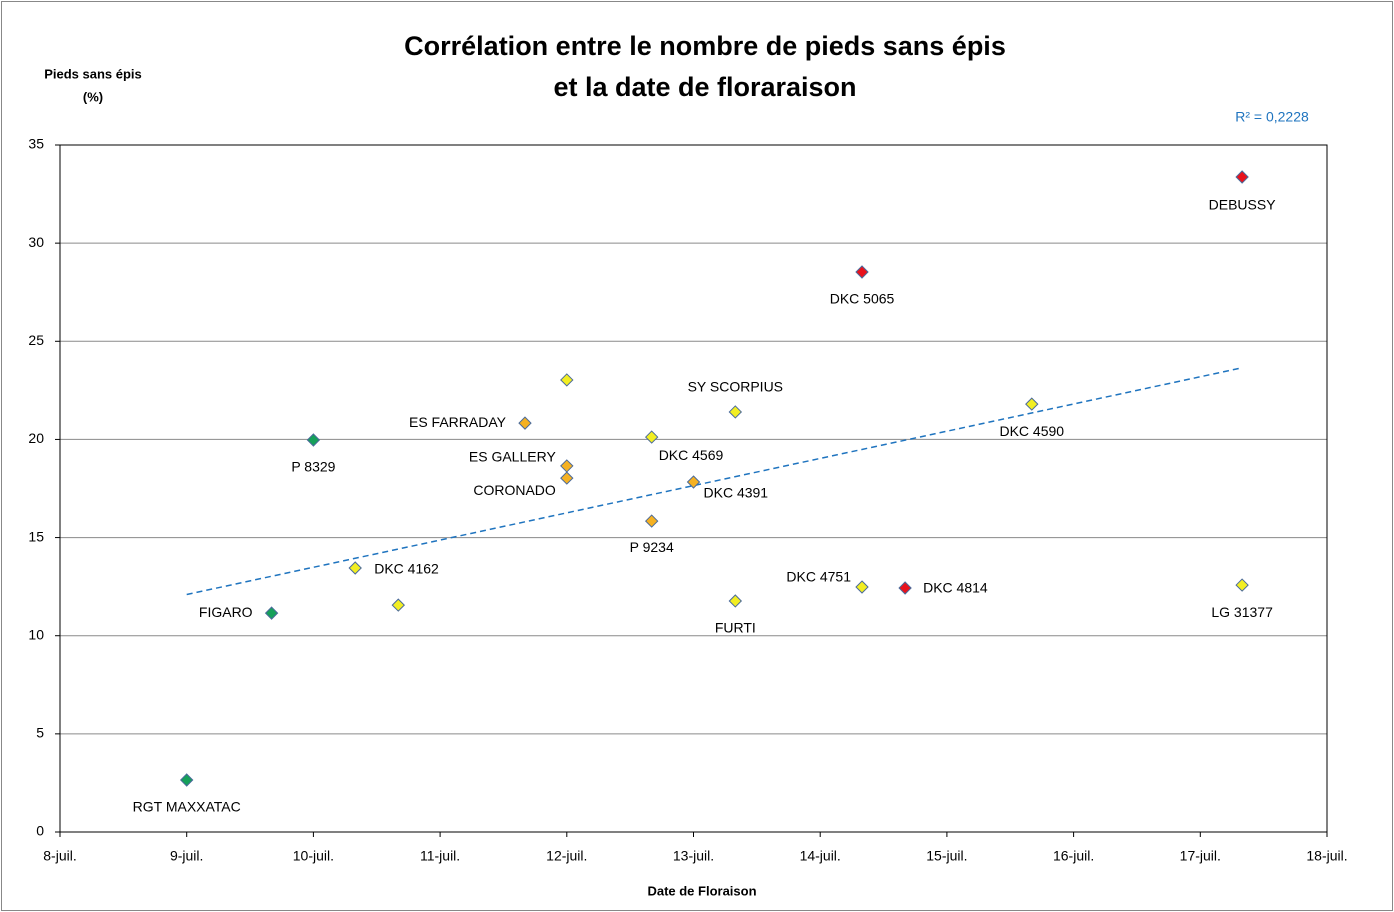 The height and width of the screenshot is (912, 1394). I want to click on point-label: ES FARRADAY, so click(458, 422).